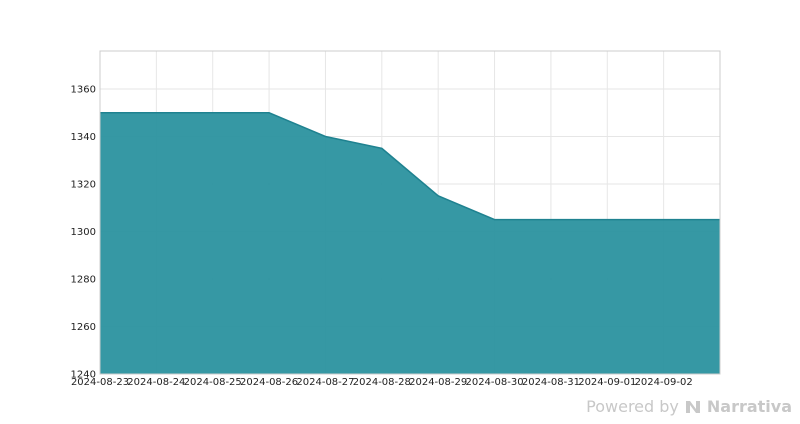  What do you see at coordinates (325, 382) in the screenshot?
I see `x-tick-label: 2024-08-27` at bounding box center [325, 382].